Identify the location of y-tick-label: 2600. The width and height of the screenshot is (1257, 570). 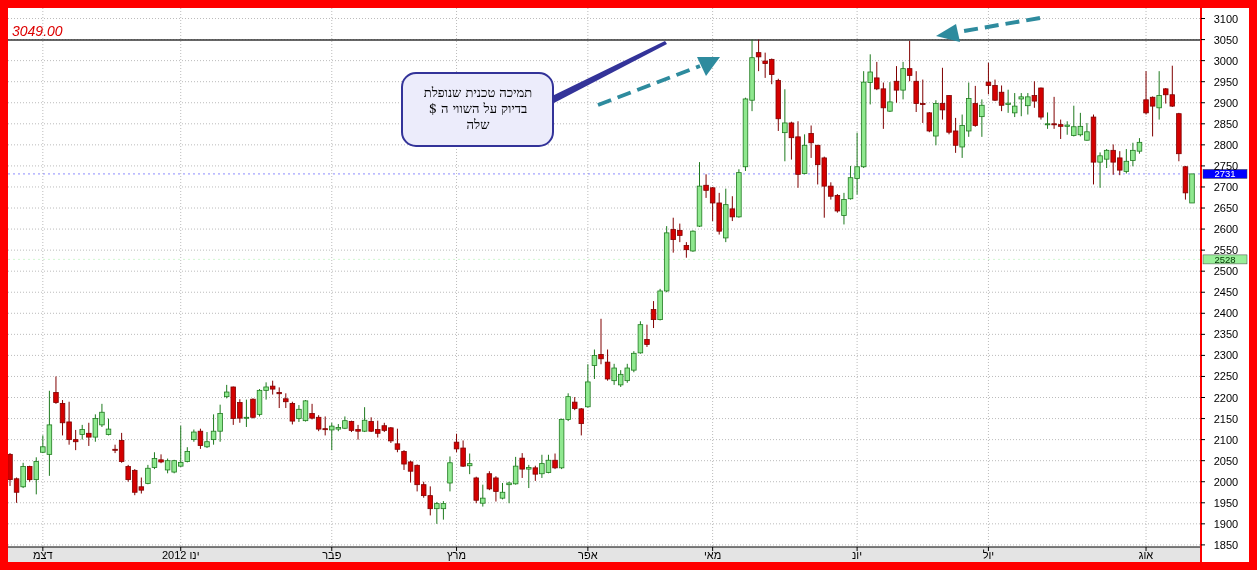
(1226, 229).